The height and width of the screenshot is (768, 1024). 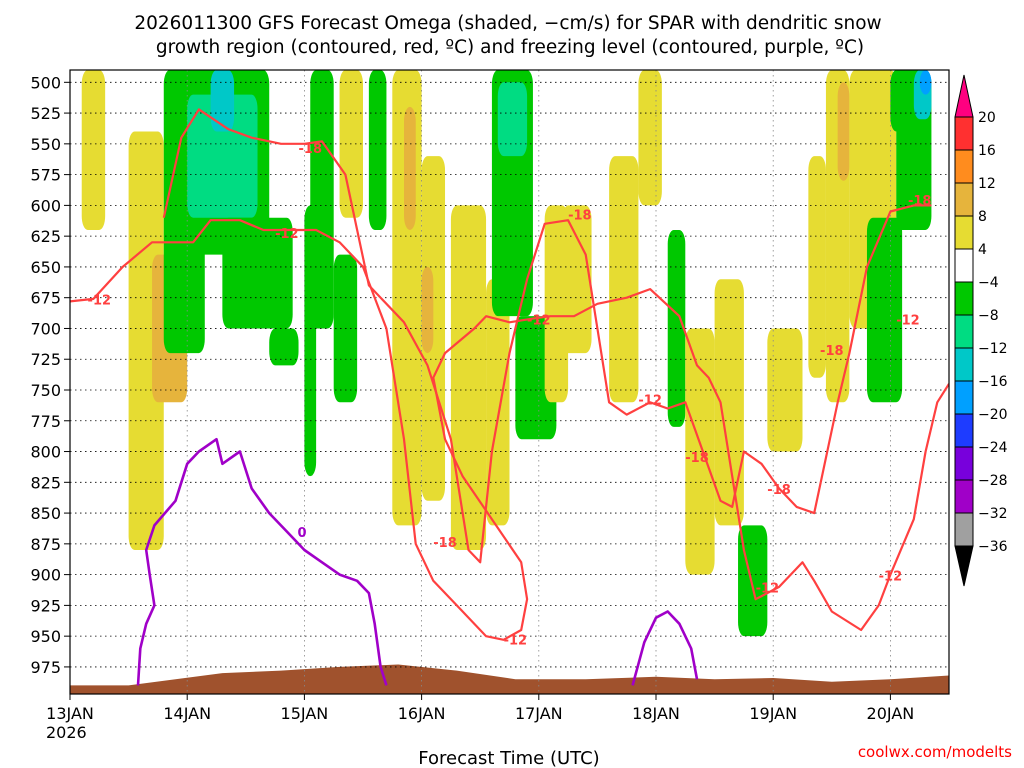 I want to click on terrain-layer, so click(x=509, y=679).